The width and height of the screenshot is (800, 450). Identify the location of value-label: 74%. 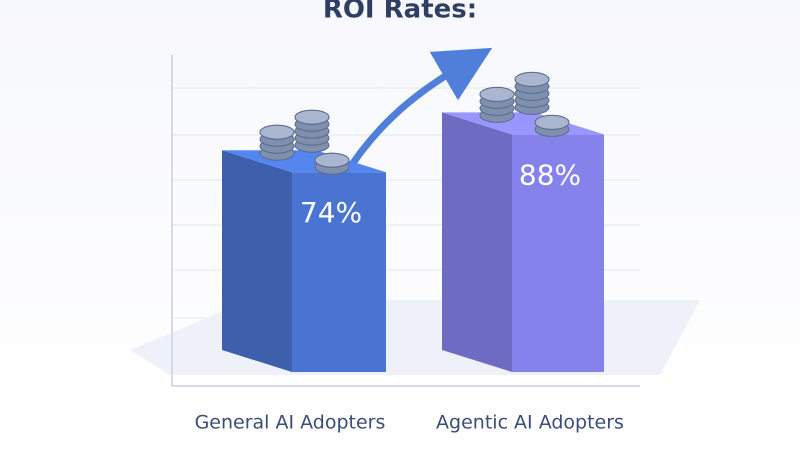
(331, 212).